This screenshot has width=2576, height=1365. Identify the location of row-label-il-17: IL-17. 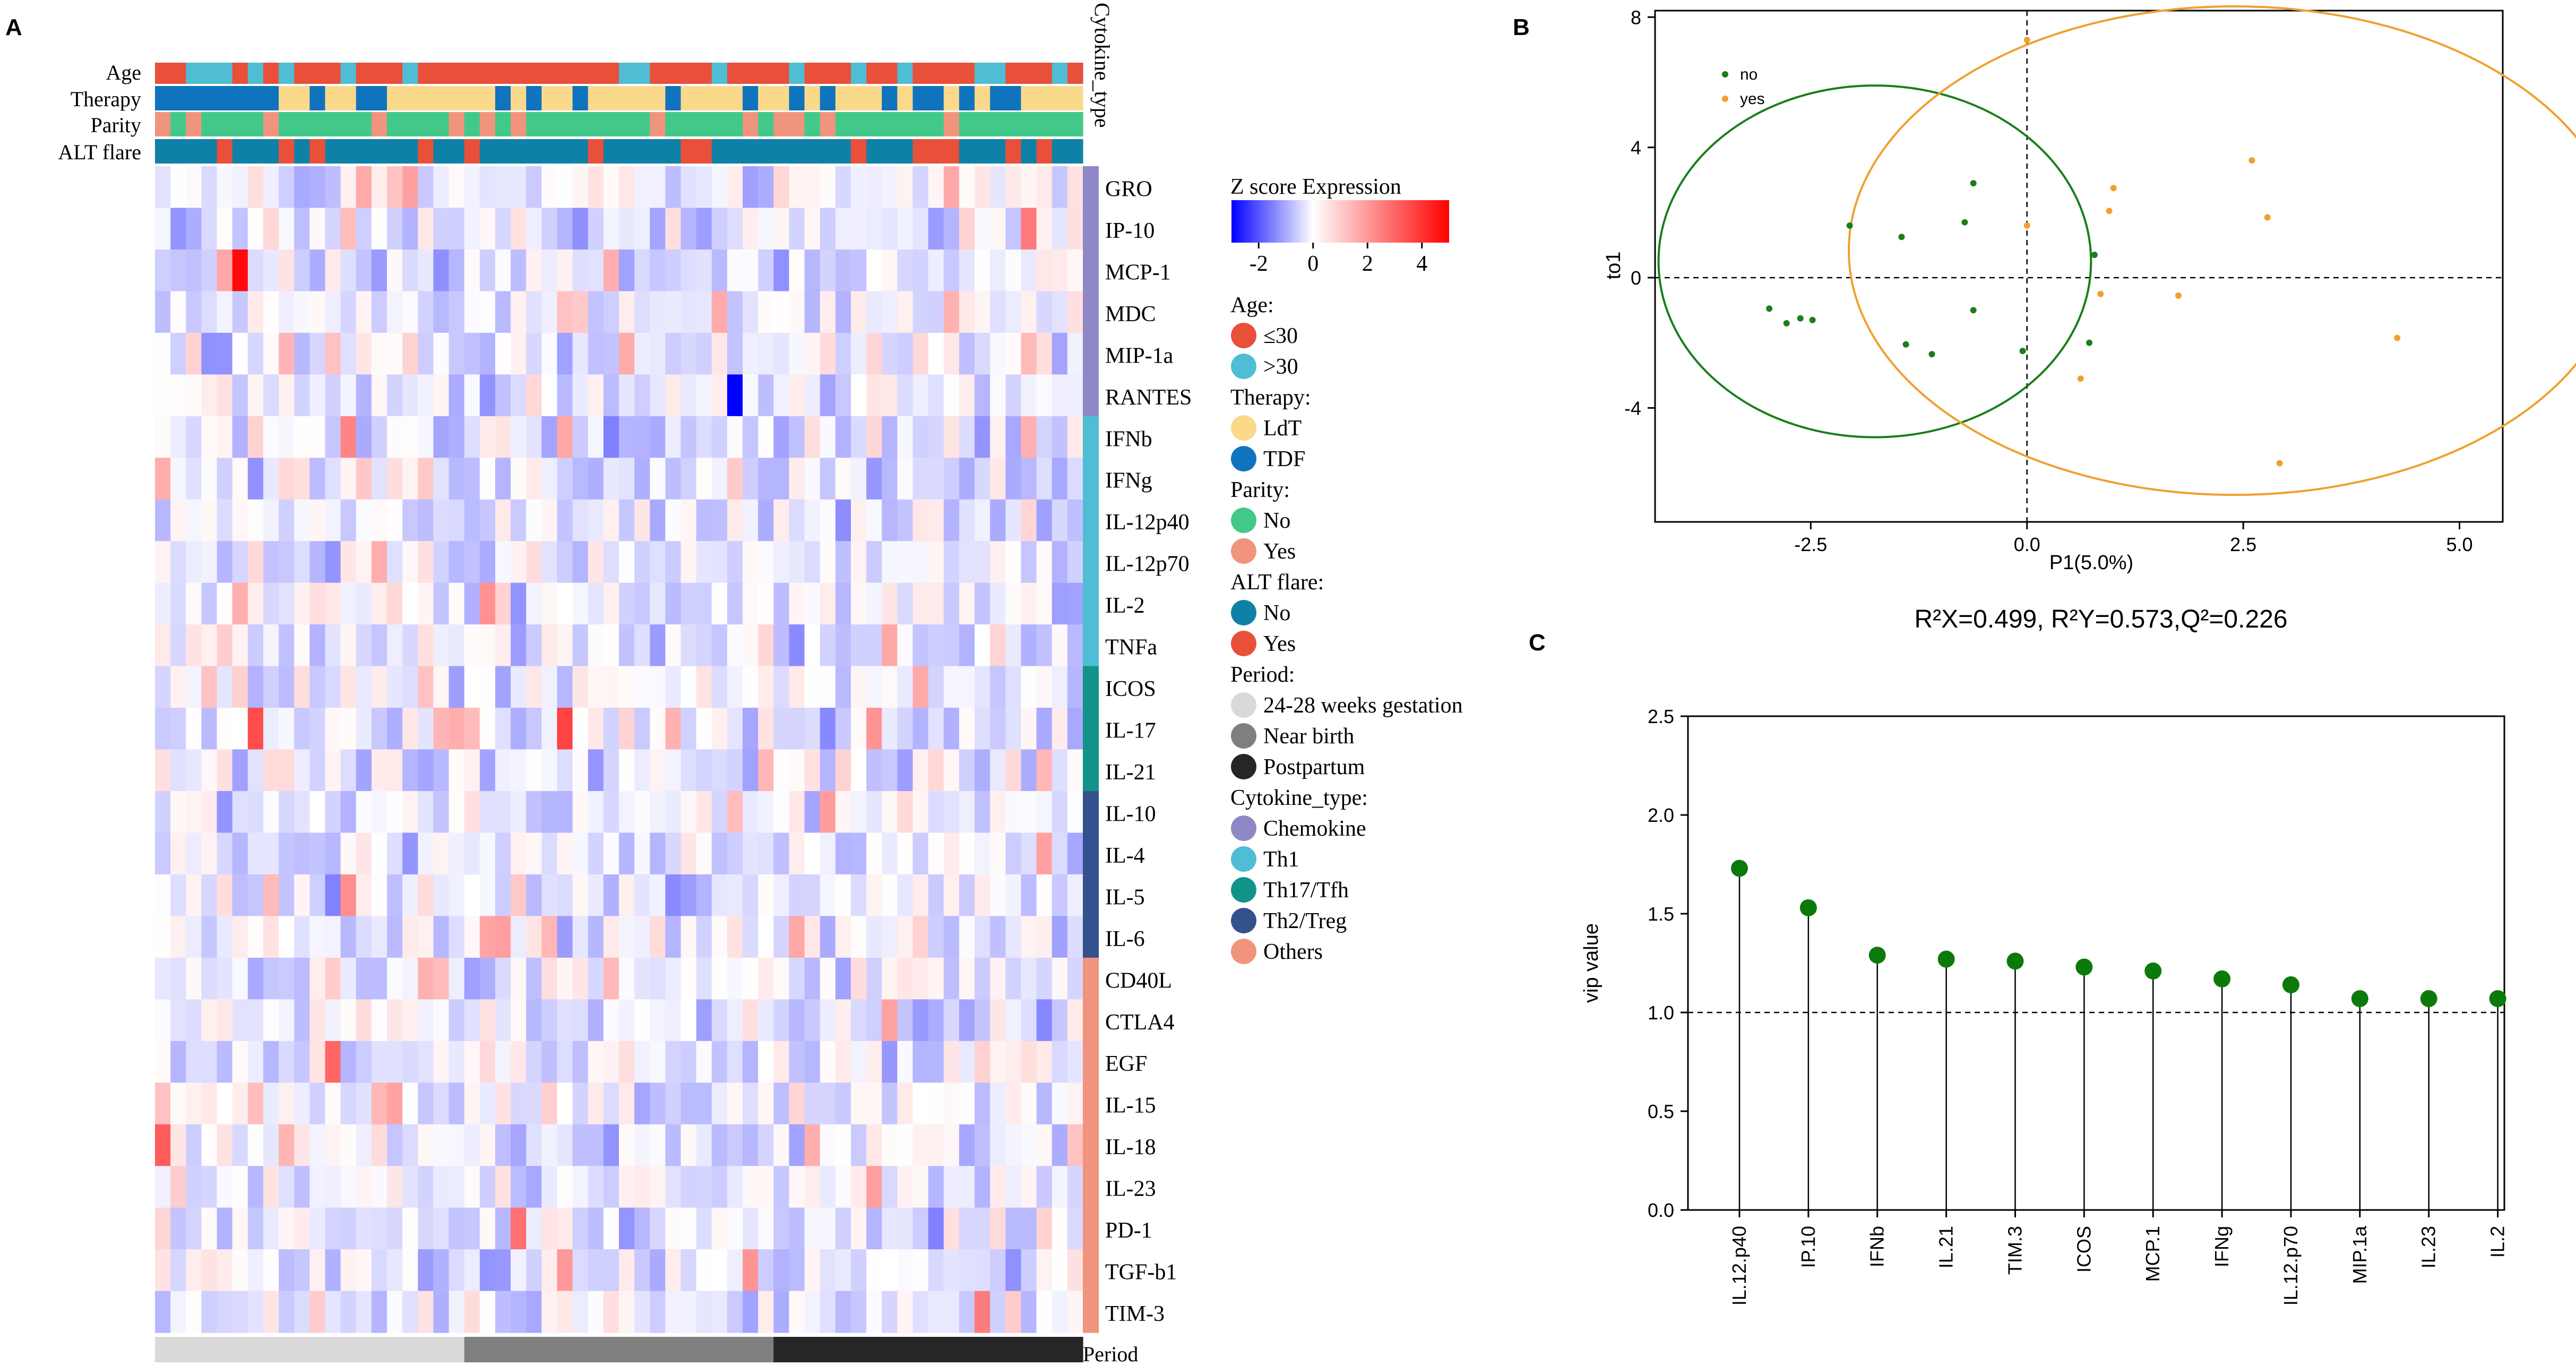
(1130, 731).